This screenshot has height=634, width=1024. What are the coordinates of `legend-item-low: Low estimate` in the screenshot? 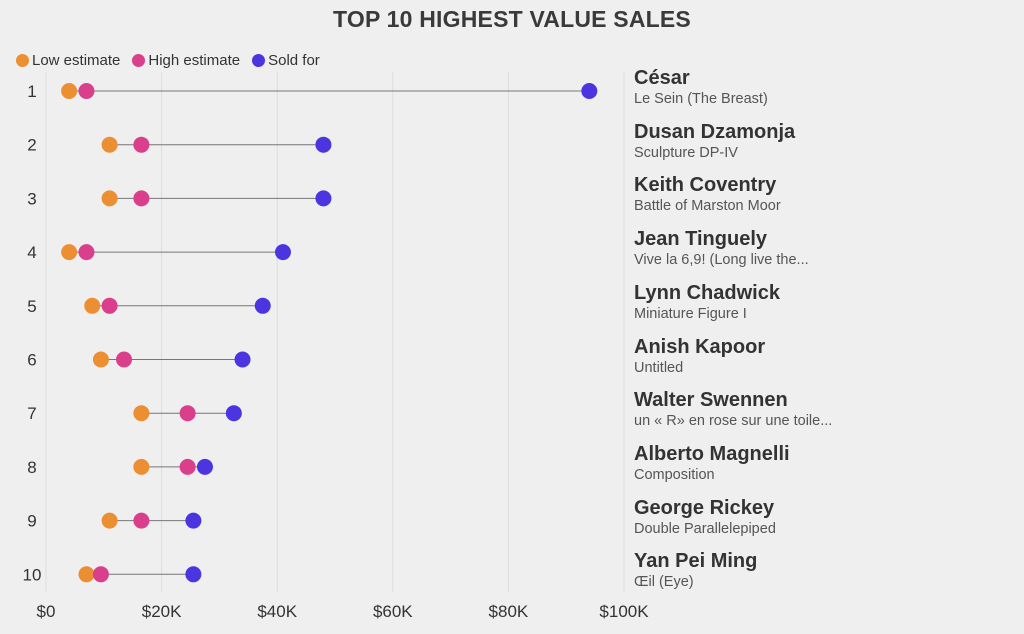 It's located at (68, 60).